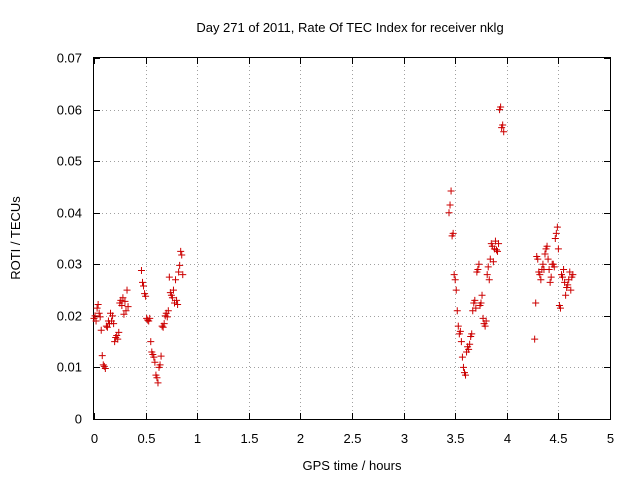 This screenshot has height=480, width=640. What do you see at coordinates (352, 438) in the screenshot?
I see `x-tick-label: 2.5` at bounding box center [352, 438].